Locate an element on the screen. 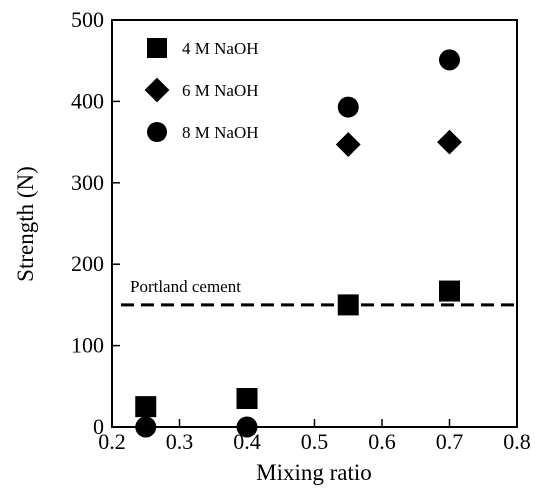 The image size is (535, 491). y-axis-label: Strength (N) is located at coordinates (25, 224).